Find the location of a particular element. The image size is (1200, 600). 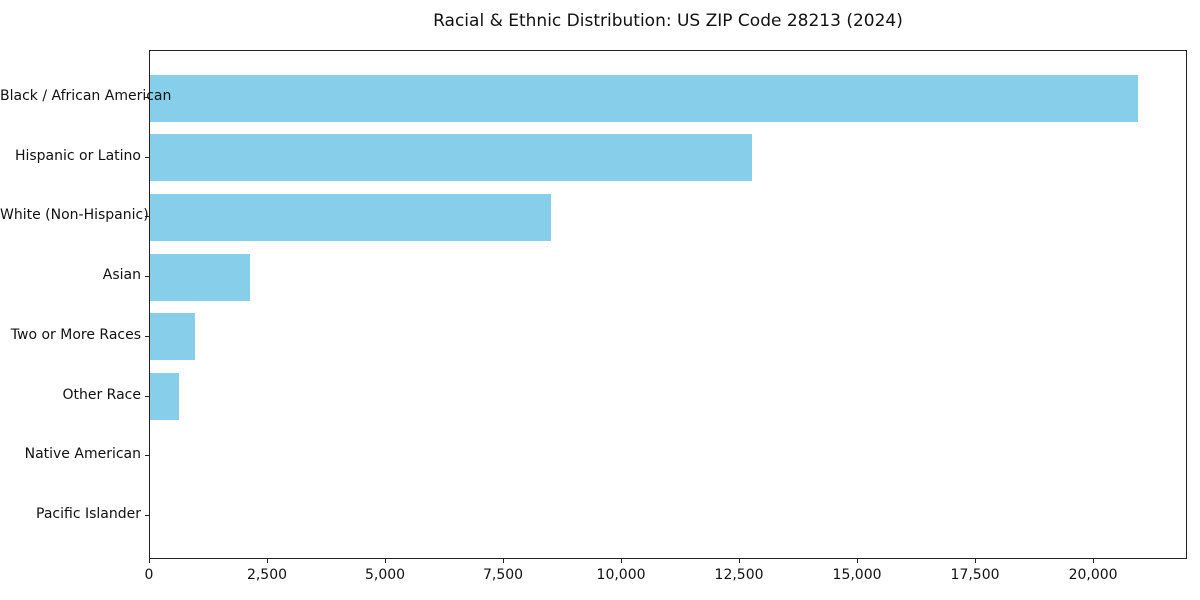

x-tick-label: 5,000 is located at coordinates (385, 575).